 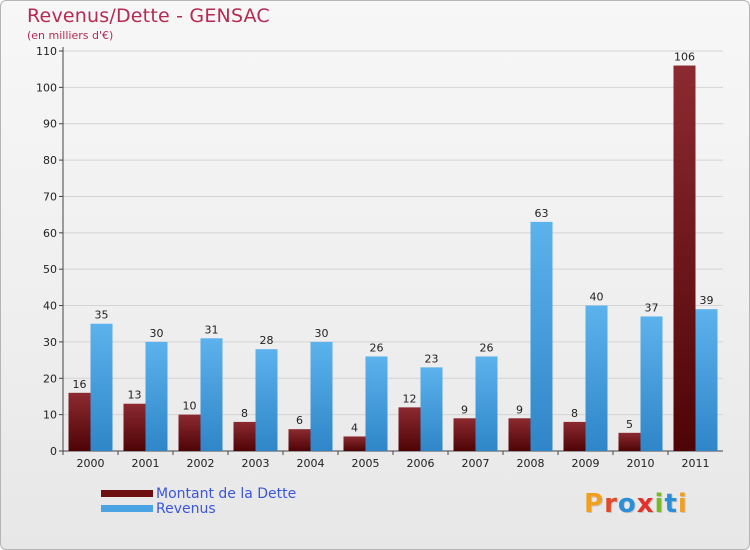 I want to click on value-label-revenus-2001: 30, so click(x=157, y=333).